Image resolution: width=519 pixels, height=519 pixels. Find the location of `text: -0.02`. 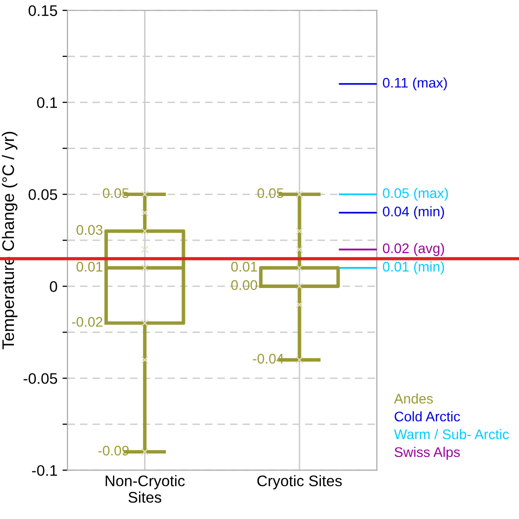

text: -0.02 is located at coordinates (87, 321).